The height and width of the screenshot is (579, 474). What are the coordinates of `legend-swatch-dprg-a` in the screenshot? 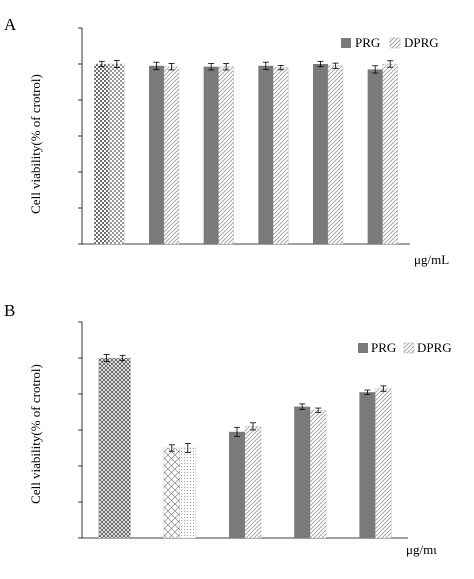 It's located at (395, 43).